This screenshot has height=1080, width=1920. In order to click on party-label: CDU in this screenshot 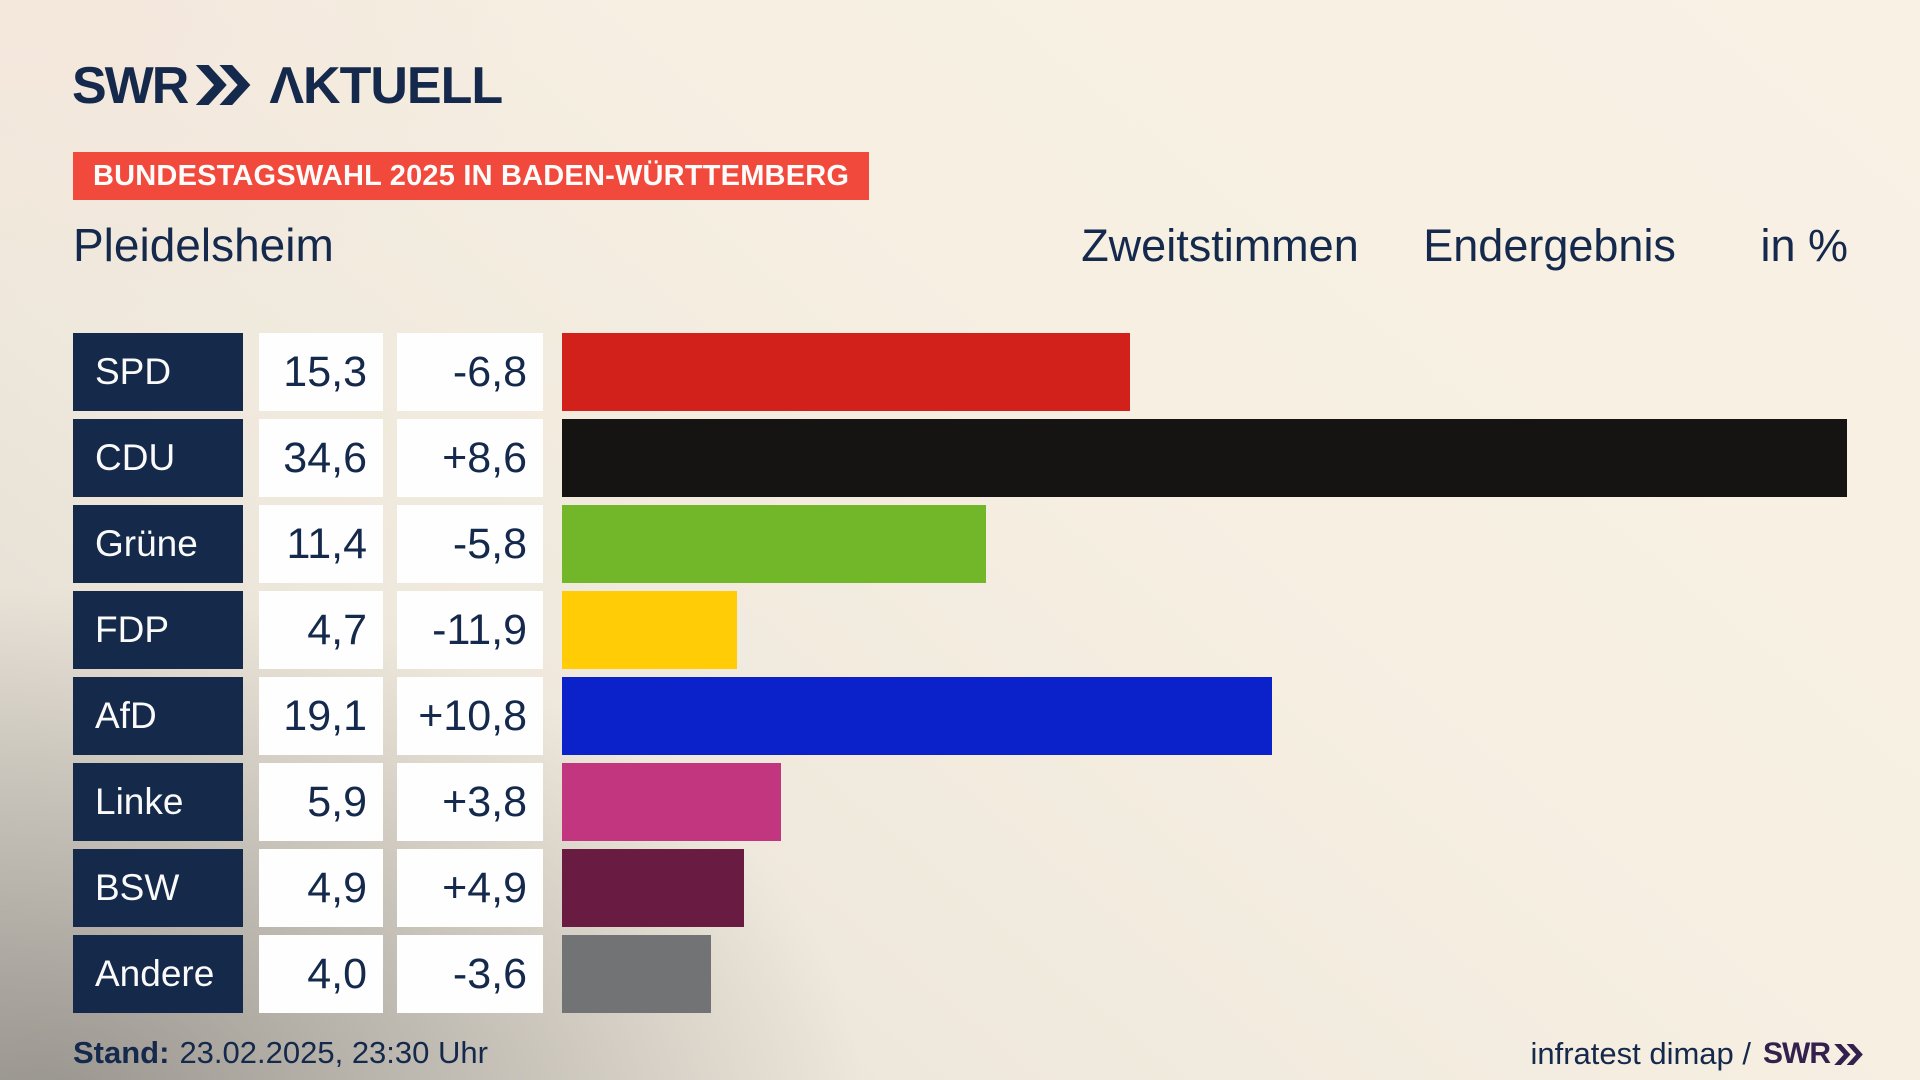, I will do `click(158, 458)`.